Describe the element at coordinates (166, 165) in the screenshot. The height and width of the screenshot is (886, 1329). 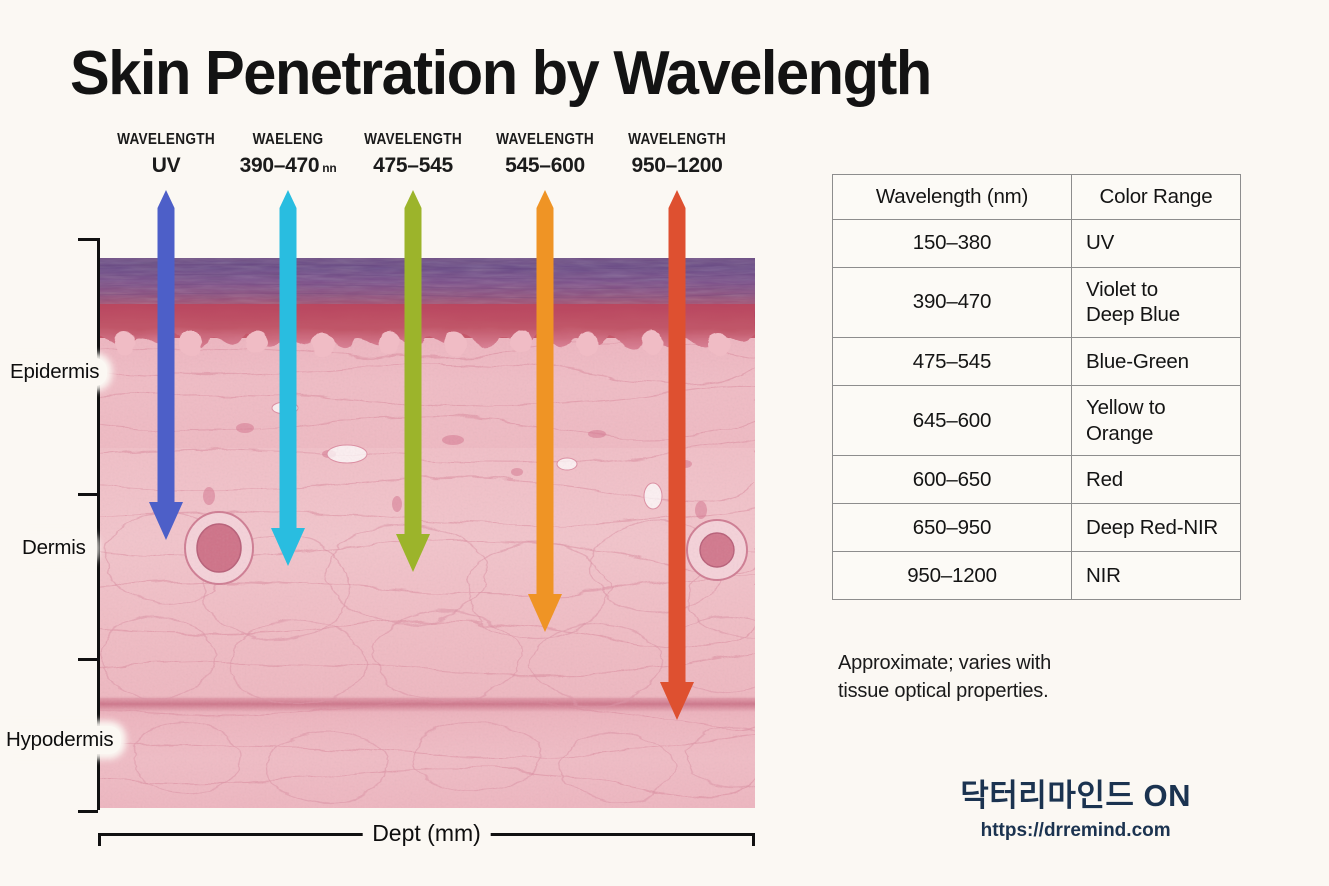
I see `arrow-label-range: UV` at that location.